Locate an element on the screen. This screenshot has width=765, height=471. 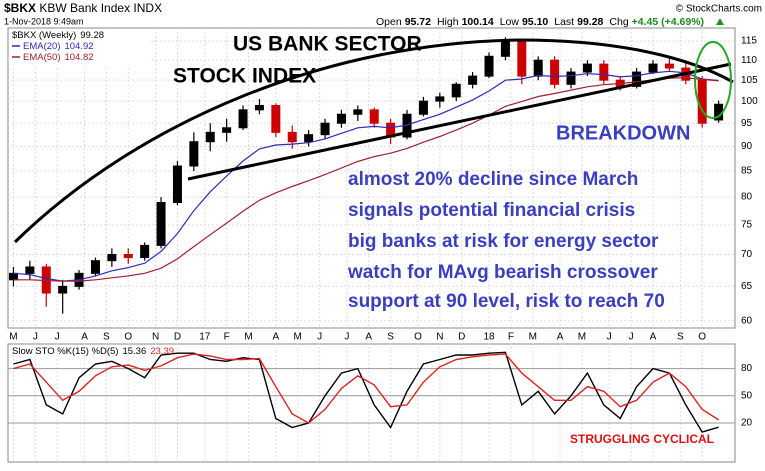
annotation-struggling: STRUGGLING CYCLICAL is located at coordinates (642, 439).